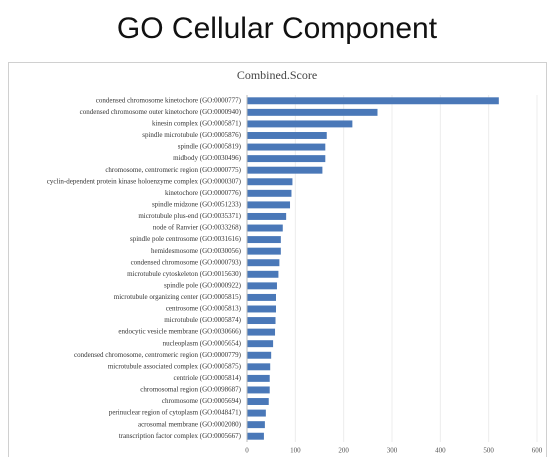 The width and height of the screenshot is (555, 462). Describe the element at coordinates (186, 262) in the screenshot. I see `y-tick-label: condensed chromosome (GO:0000793)` at that location.